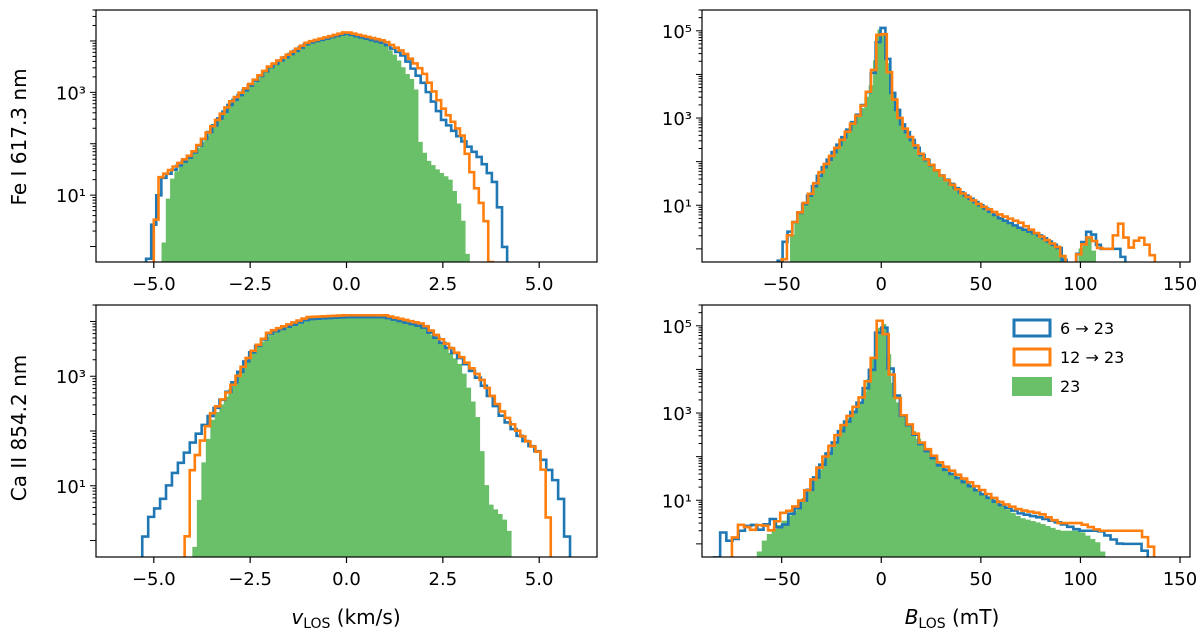  What do you see at coordinates (71, 196) in the screenshot?
I see `y-tick-label-fe-v-0: 10¹` at bounding box center [71, 196].